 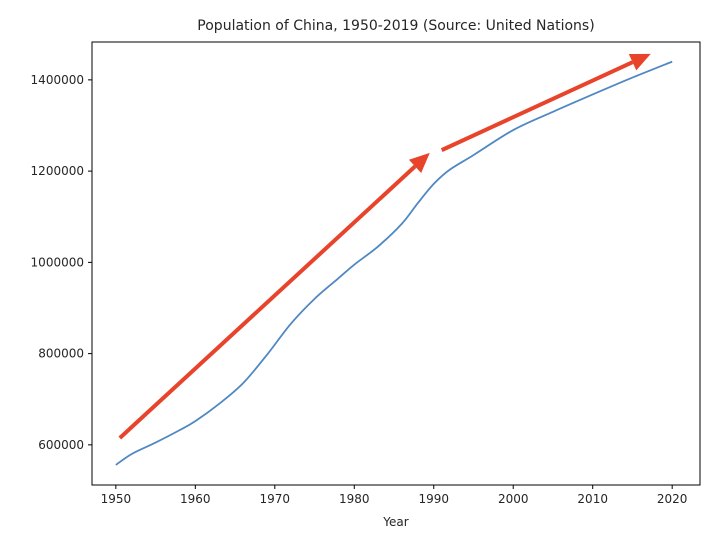 What do you see at coordinates (672, 499) in the screenshot?
I see `x-tick-label: 2020` at bounding box center [672, 499].